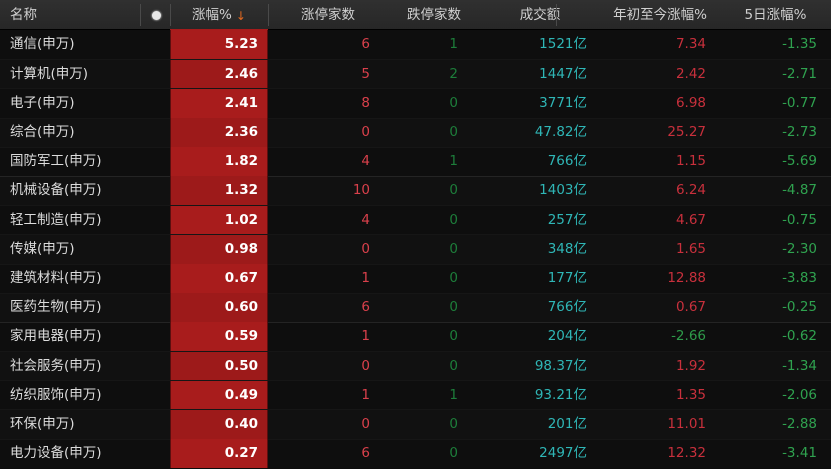 The width and height of the screenshot is (831, 469). Describe the element at coordinates (567, 278) in the screenshot. I see `cell-turnover: 177亿` at that location.